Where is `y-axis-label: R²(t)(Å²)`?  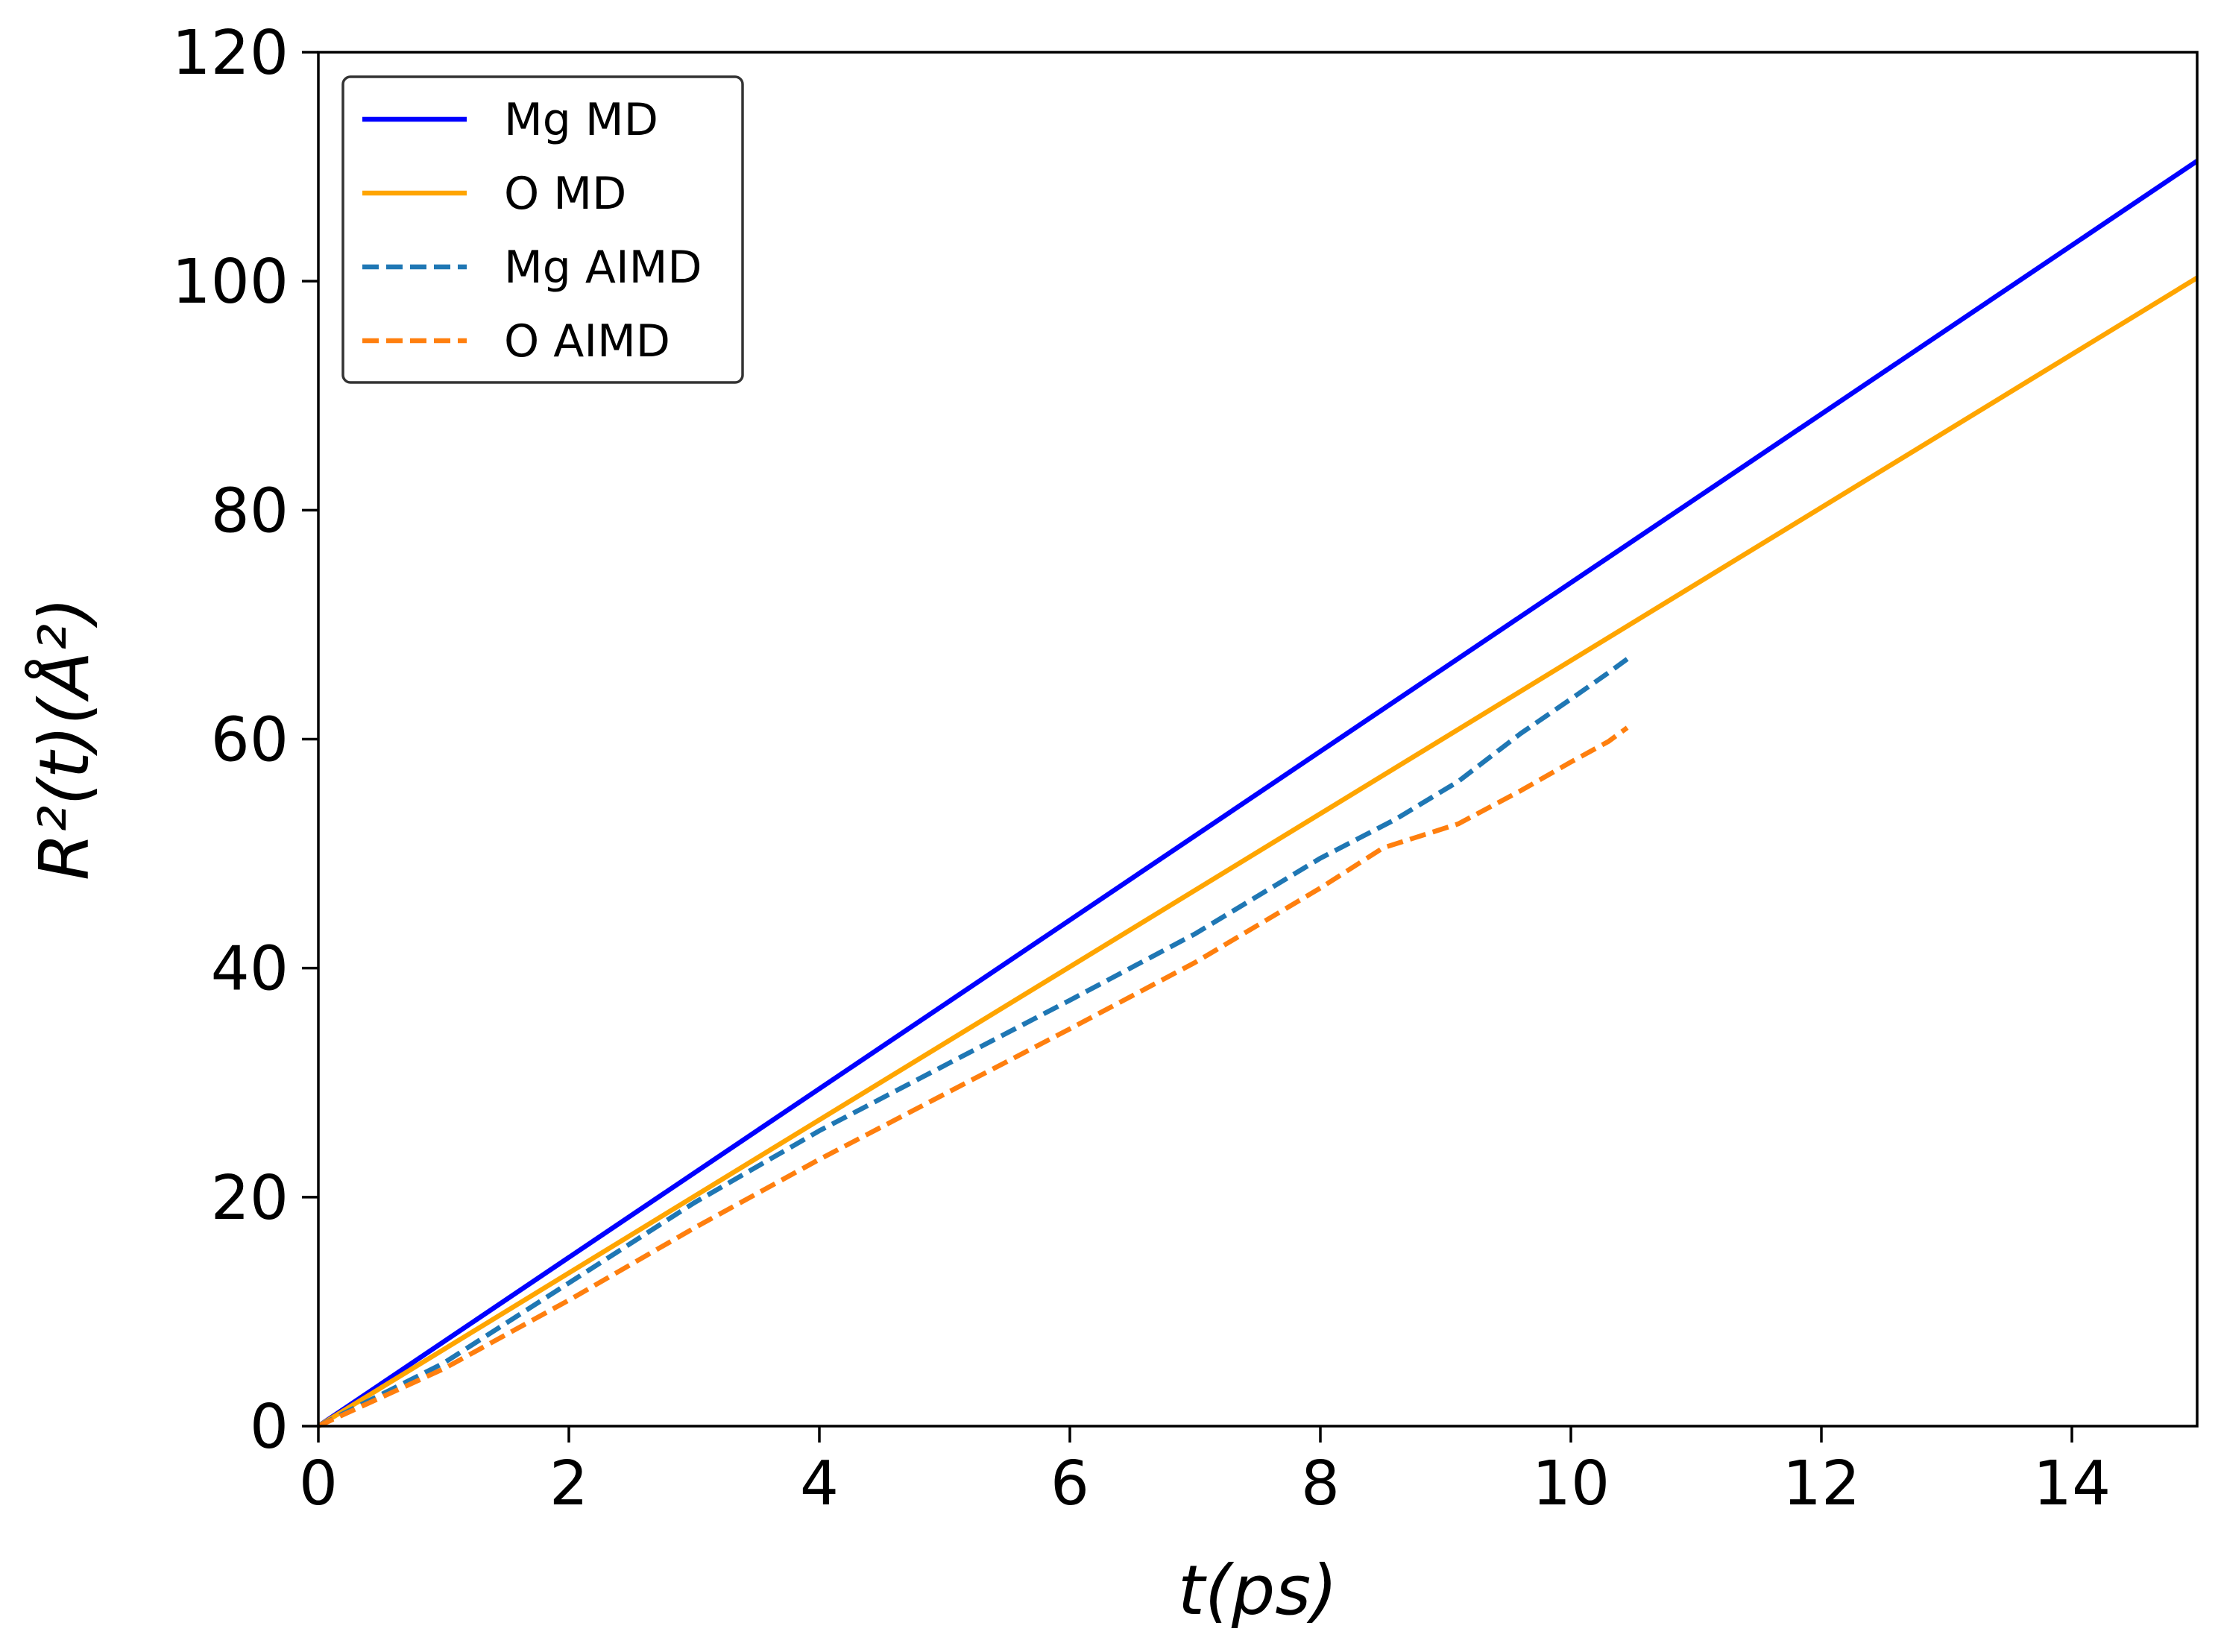
y-axis-label: R²(t)(Å²) is located at coordinates (64, 738).